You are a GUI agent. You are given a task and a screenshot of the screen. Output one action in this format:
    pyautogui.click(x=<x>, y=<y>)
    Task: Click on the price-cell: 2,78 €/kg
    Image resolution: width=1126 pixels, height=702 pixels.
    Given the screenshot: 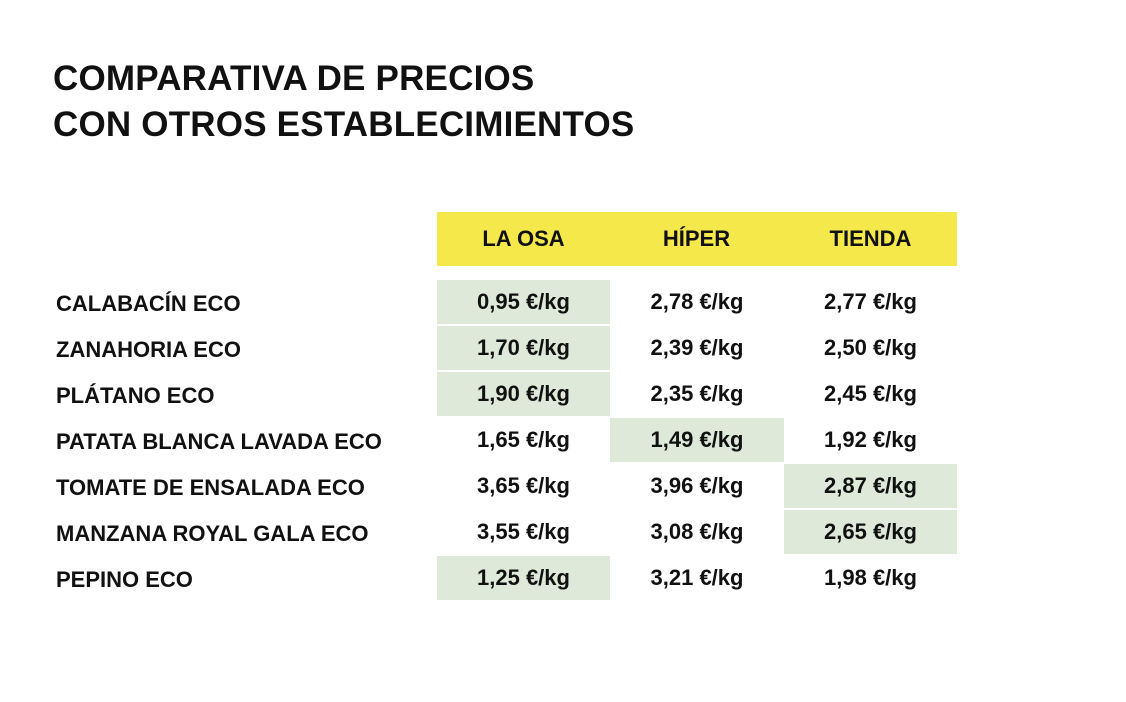 What is the action you would take?
    pyautogui.click(x=697, y=301)
    